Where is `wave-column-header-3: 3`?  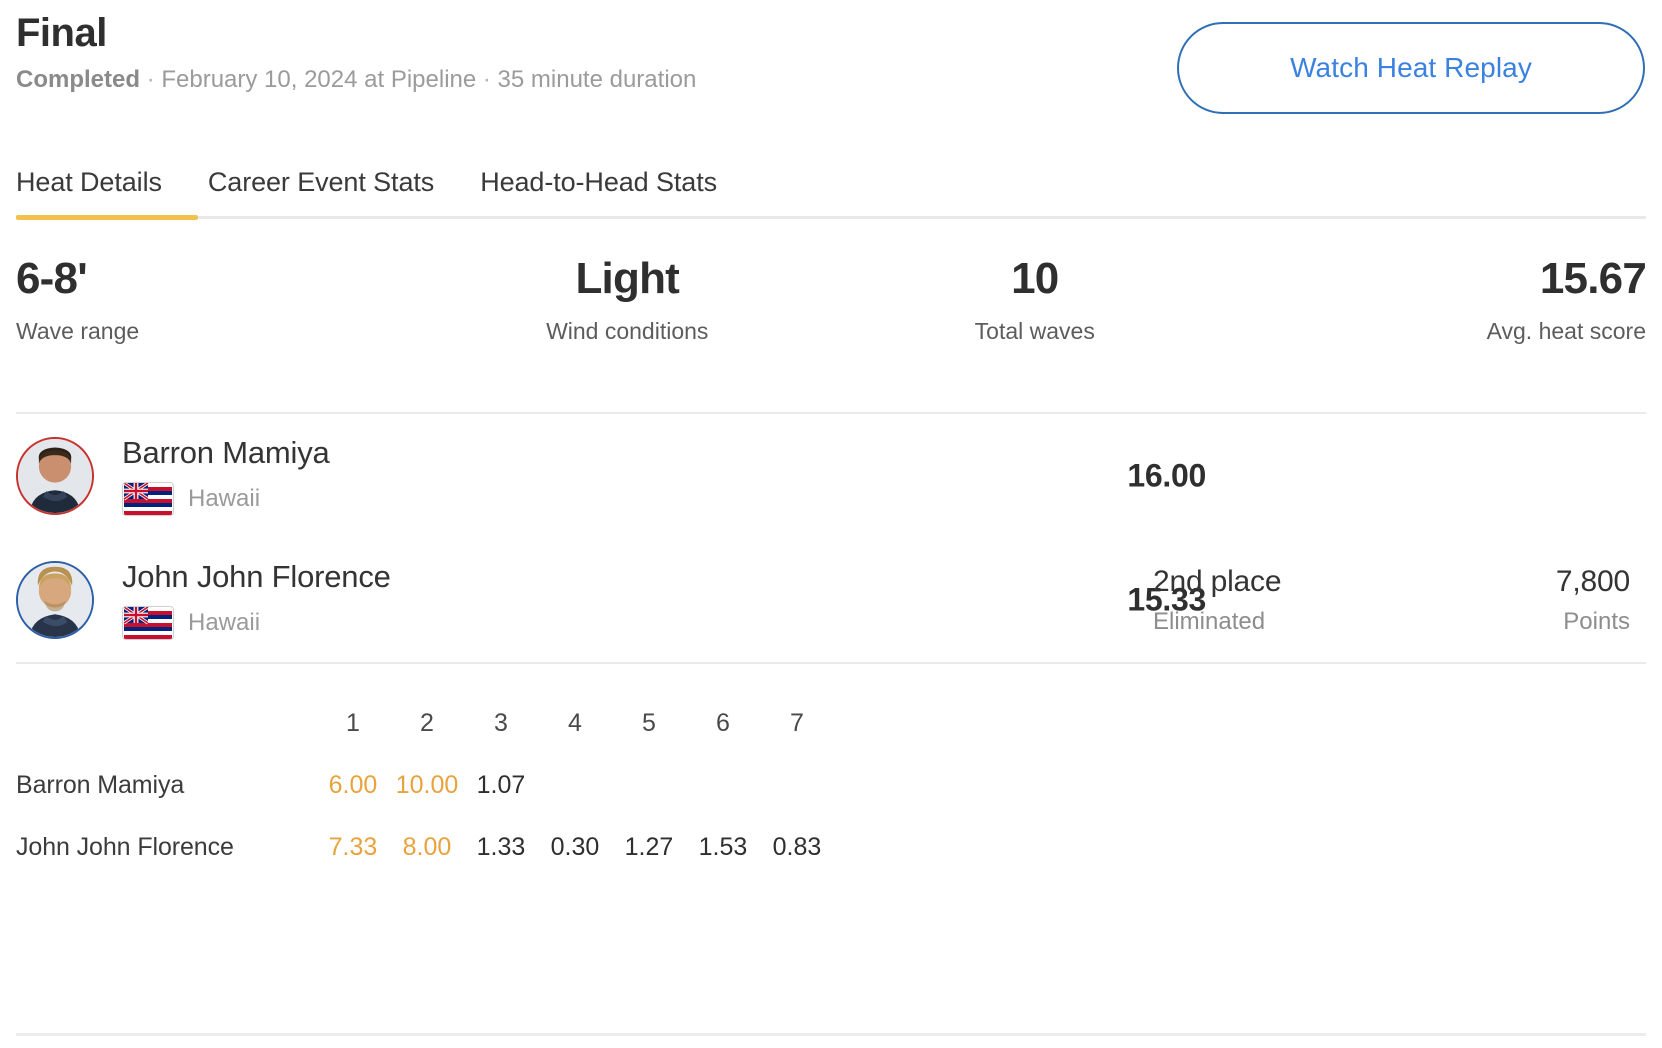
wave-column-header-3: 3 is located at coordinates (501, 723).